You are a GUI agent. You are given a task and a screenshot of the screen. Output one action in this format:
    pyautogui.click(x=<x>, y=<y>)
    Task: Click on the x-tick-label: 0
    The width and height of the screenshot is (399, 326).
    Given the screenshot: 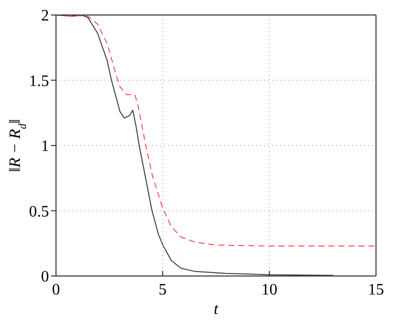 What is the action you would take?
    pyautogui.click(x=56, y=289)
    